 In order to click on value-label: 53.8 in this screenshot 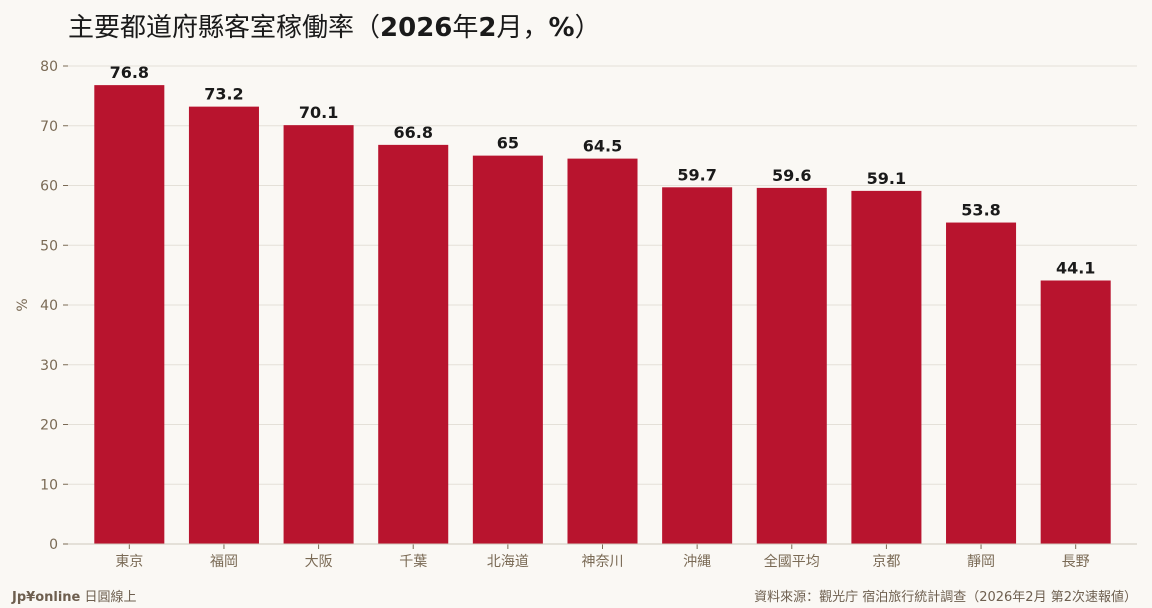, I will do `click(980, 210)`.